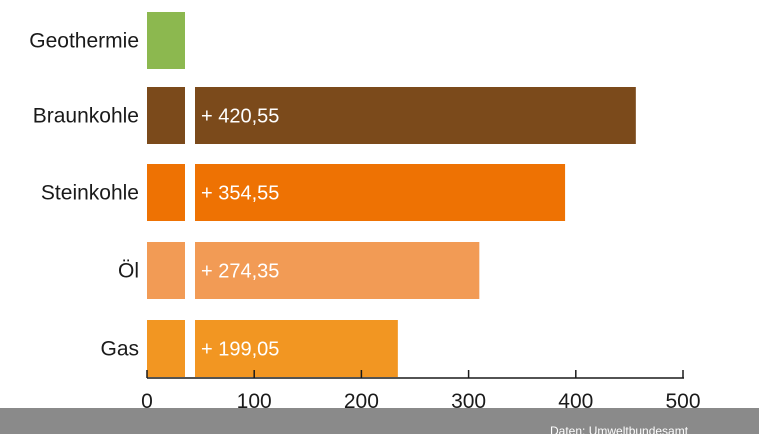  I want to click on bar-value-label-3: + 274,35, so click(240, 272).